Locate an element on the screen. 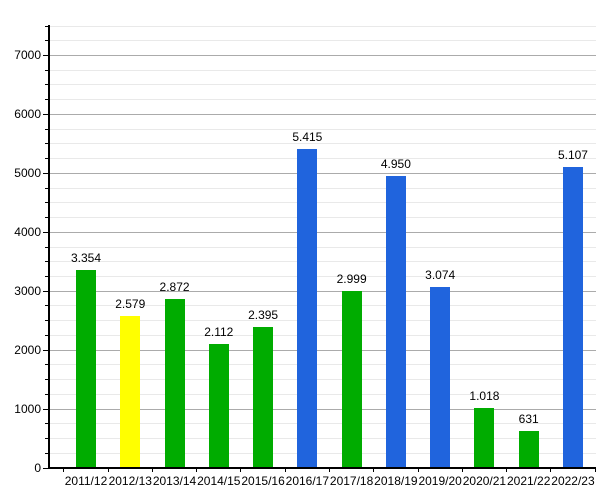 This screenshot has width=600, height=500. x-tick-label: 2017/18 is located at coordinates (351, 481).